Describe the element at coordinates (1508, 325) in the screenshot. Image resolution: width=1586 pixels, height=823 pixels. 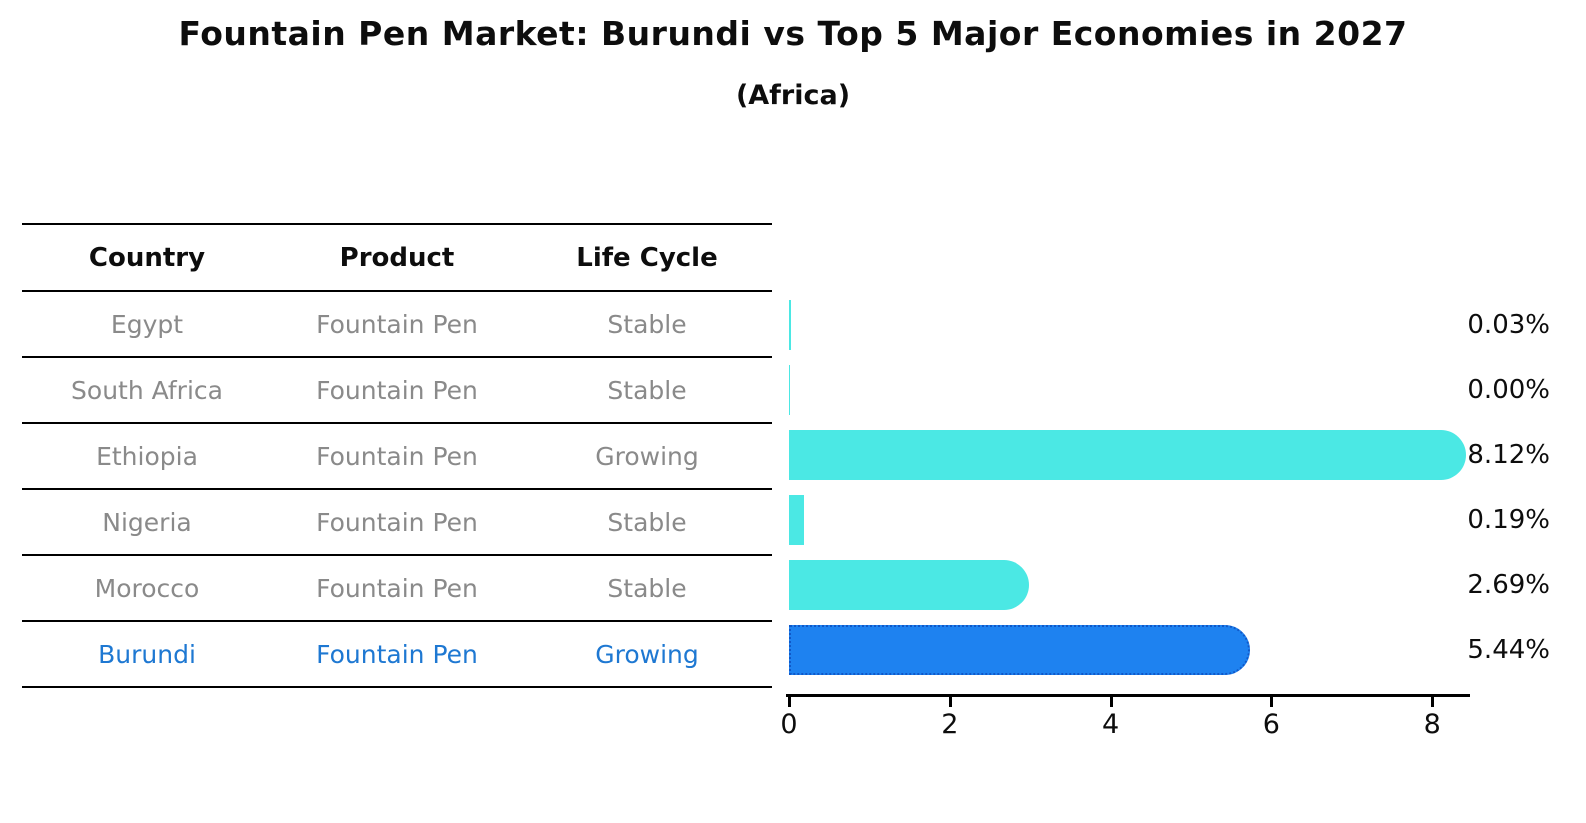
I see `value-label-egypt: 0.03%` at that location.